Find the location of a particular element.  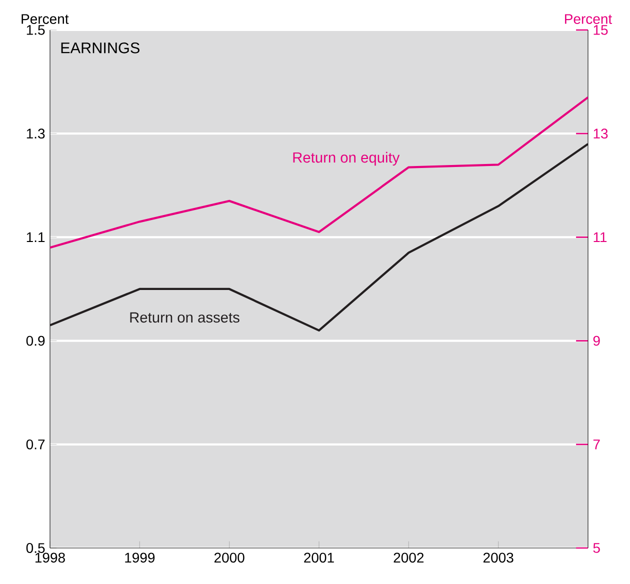

series-label: Return on equity is located at coordinates (346, 159).